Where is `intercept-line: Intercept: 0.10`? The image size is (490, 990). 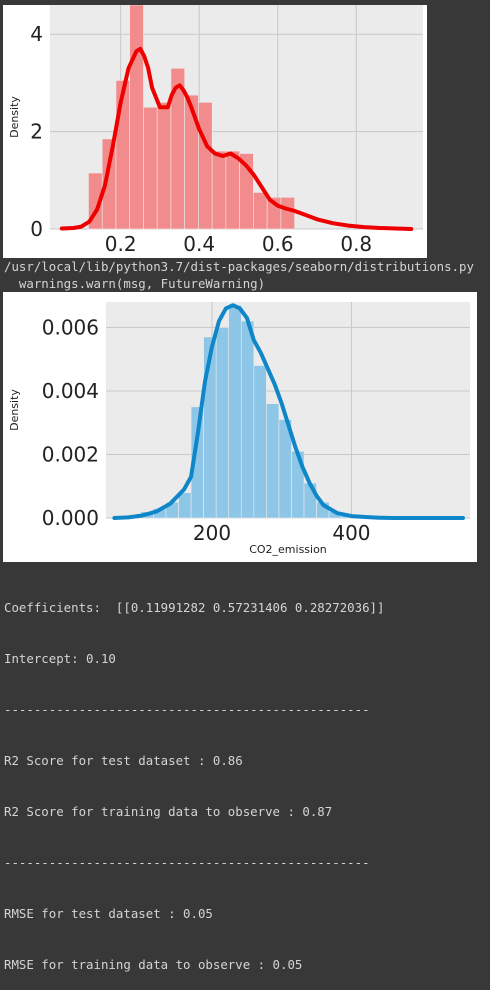 intercept-line: Intercept: 0.10 is located at coordinates (60, 658).